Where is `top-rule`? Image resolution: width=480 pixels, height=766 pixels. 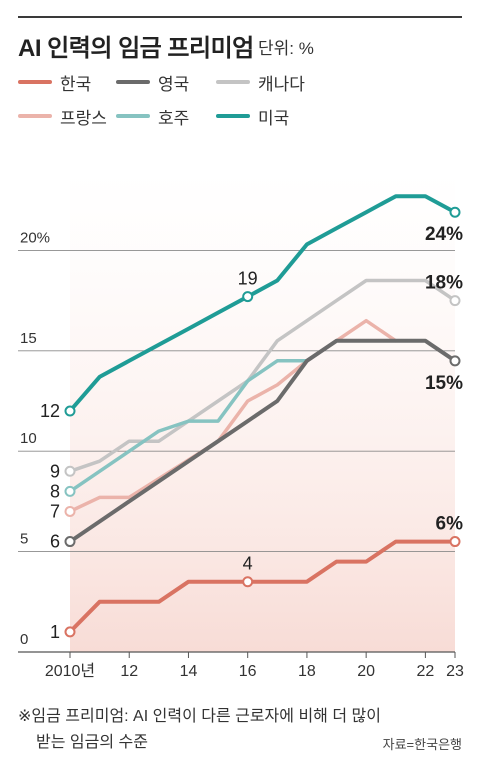
top-rule is located at coordinates (240, 17).